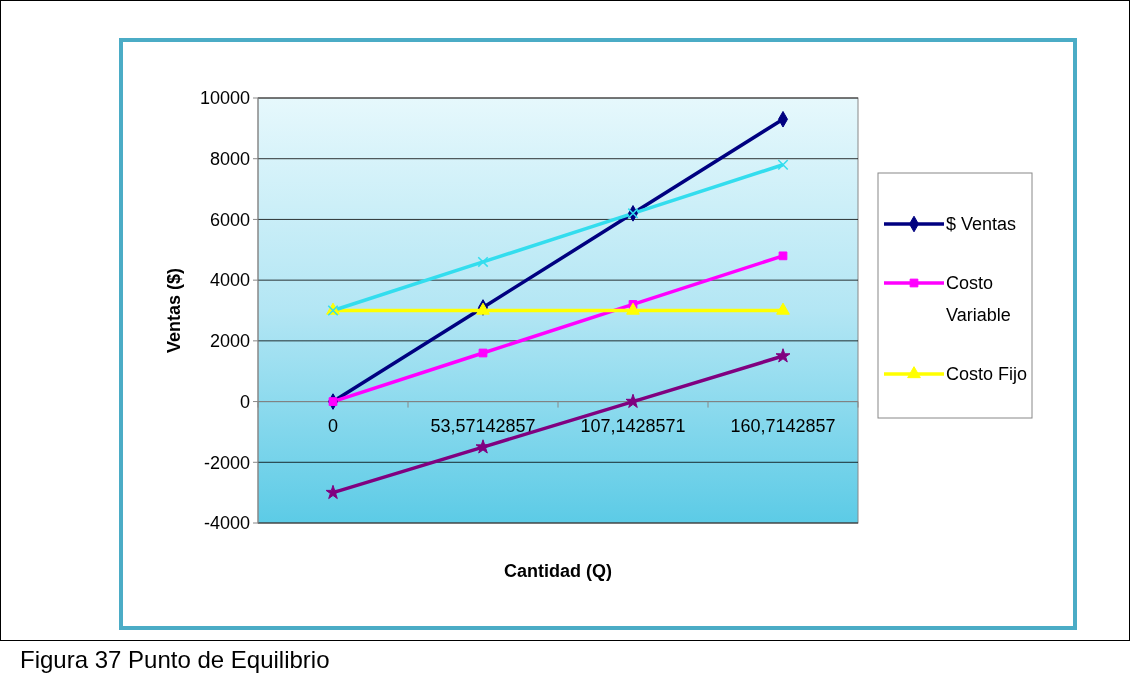 Image resolution: width=1130 pixels, height=685 pixels. What do you see at coordinates (229, 280) in the screenshot?
I see `y-tick-label: 4000` at bounding box center [229, 280].